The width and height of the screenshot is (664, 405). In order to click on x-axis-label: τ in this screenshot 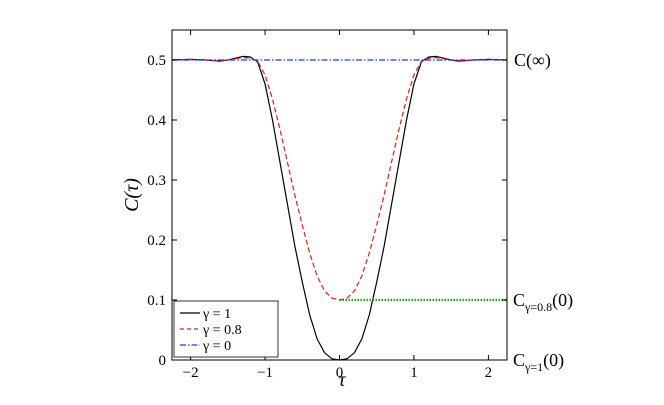, I will do `click(342, 380)`.